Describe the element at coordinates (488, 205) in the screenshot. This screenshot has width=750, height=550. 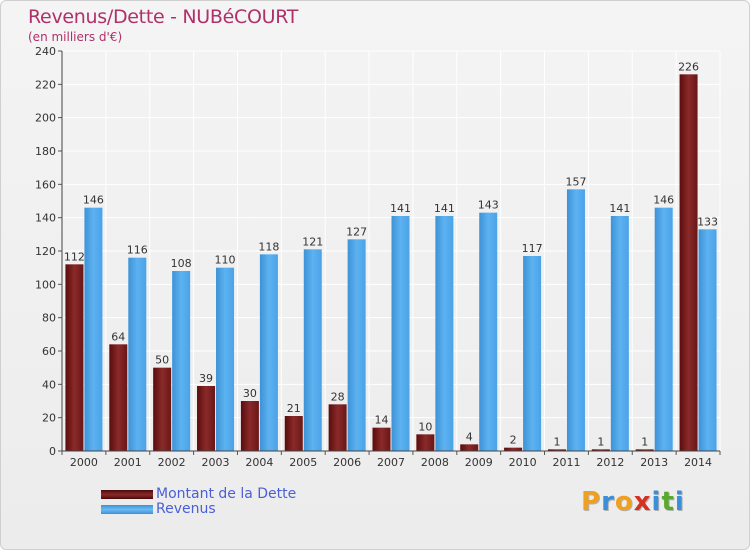
I see `data-label-revenus: 143` at that location.